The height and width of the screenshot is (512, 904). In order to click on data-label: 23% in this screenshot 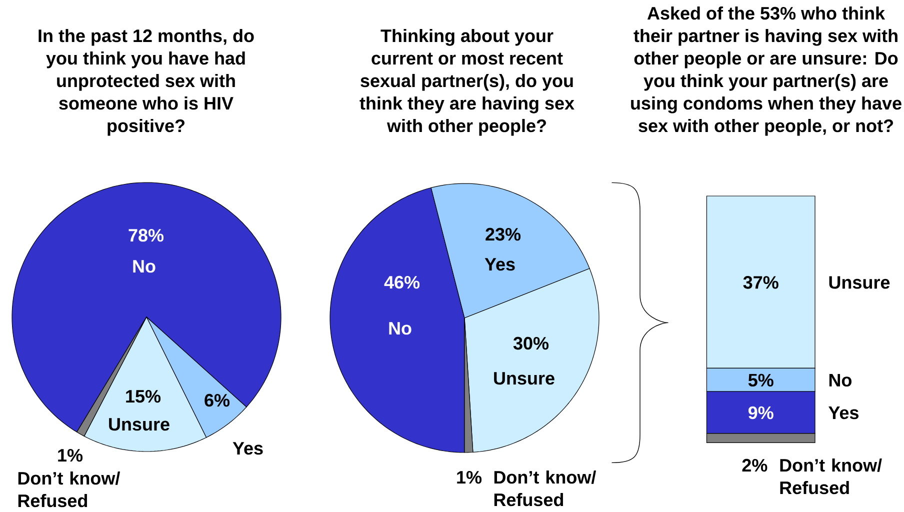, I will do `click(503, 234)`.